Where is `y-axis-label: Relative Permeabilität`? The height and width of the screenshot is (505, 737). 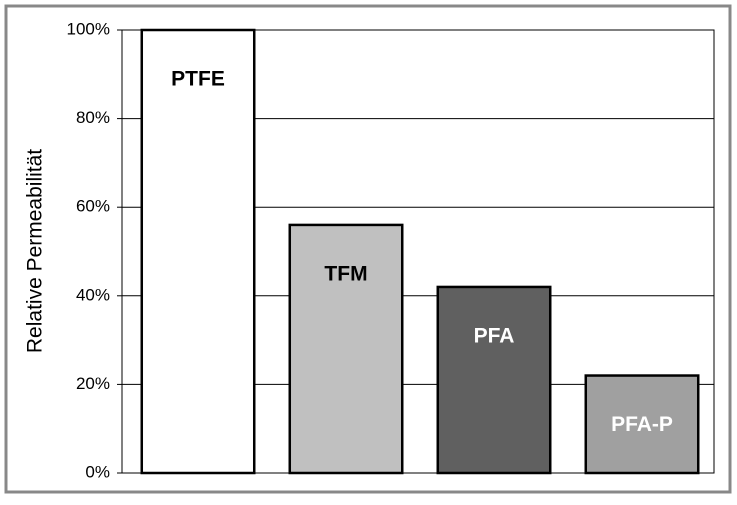
y-axis-label: Relative Permeabilität is located at coordinates (35, 251).